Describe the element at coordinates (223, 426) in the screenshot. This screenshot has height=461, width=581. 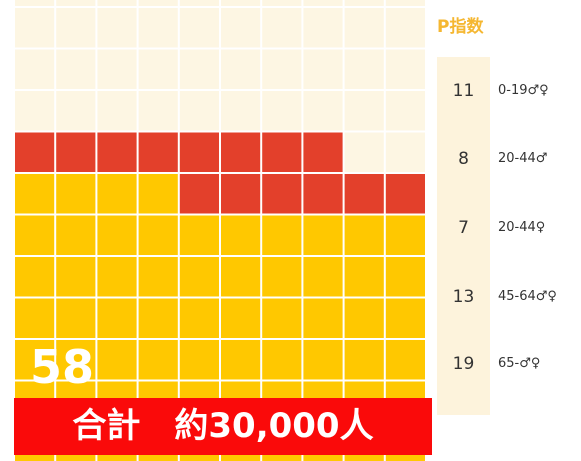
I see `total-banner: 合計 約30,000人` at that location.